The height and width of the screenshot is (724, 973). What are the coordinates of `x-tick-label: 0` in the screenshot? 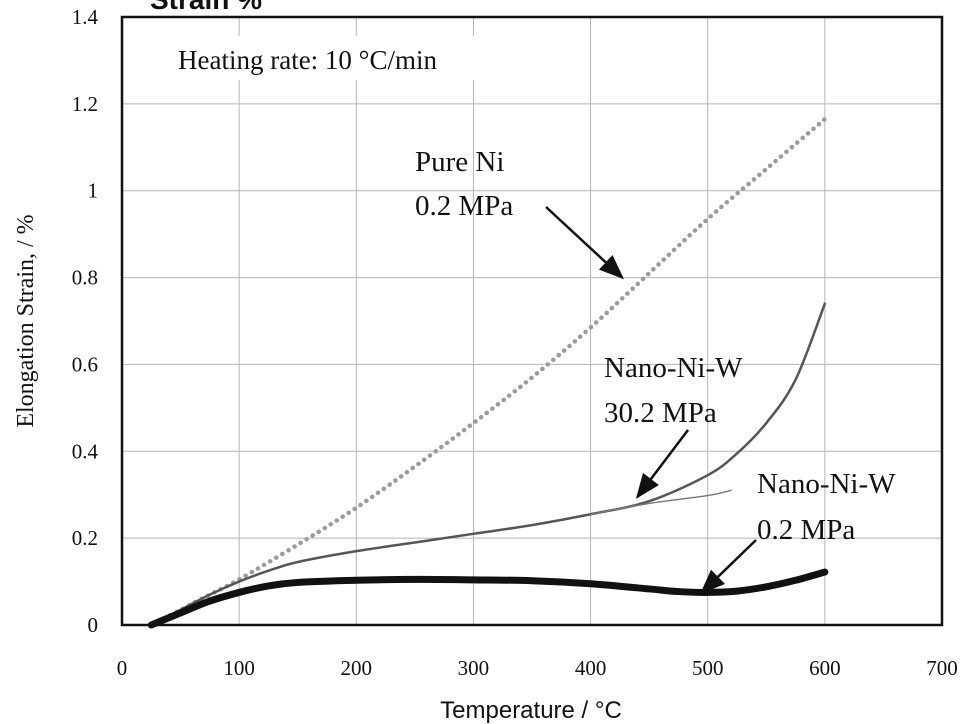 It's located at (122, 668).